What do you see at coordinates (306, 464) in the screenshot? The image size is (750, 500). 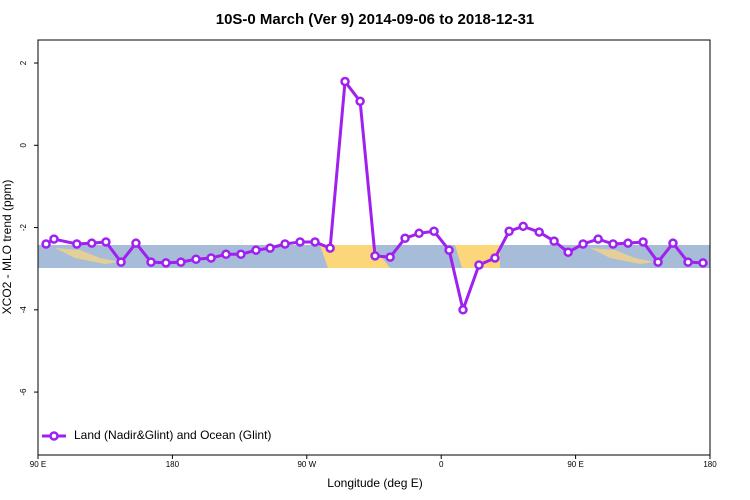 I see `x-tick-label: 90 W` at bounding box center [306, 464].